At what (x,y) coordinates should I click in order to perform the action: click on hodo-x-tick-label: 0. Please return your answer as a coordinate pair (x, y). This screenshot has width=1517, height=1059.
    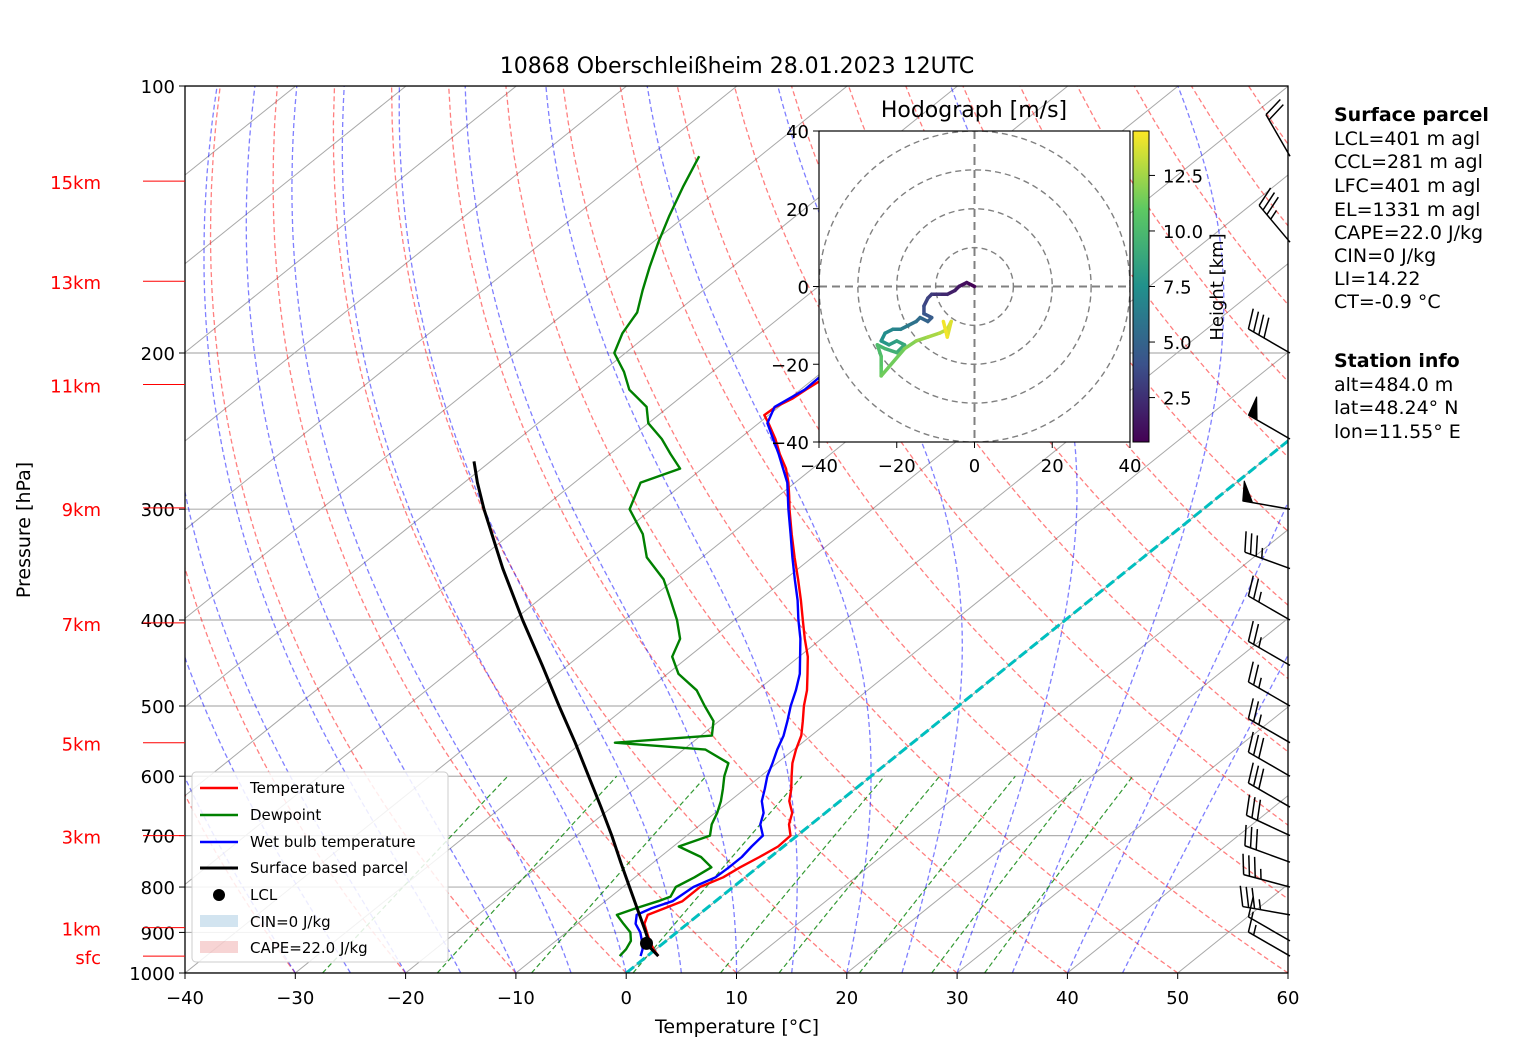
    Looking at the image, I should click on (974, 466).